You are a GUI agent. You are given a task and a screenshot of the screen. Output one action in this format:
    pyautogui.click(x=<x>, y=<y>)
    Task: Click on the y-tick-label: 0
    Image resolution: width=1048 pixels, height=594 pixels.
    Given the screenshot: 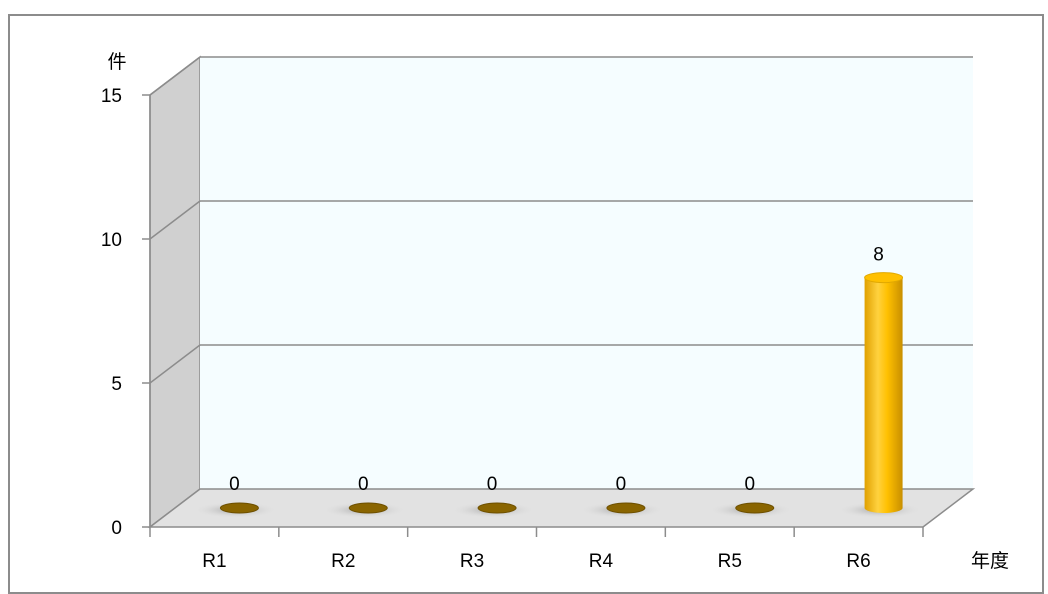 What is the action you would take?
    pyautogui.click(x=116, y=528)
    